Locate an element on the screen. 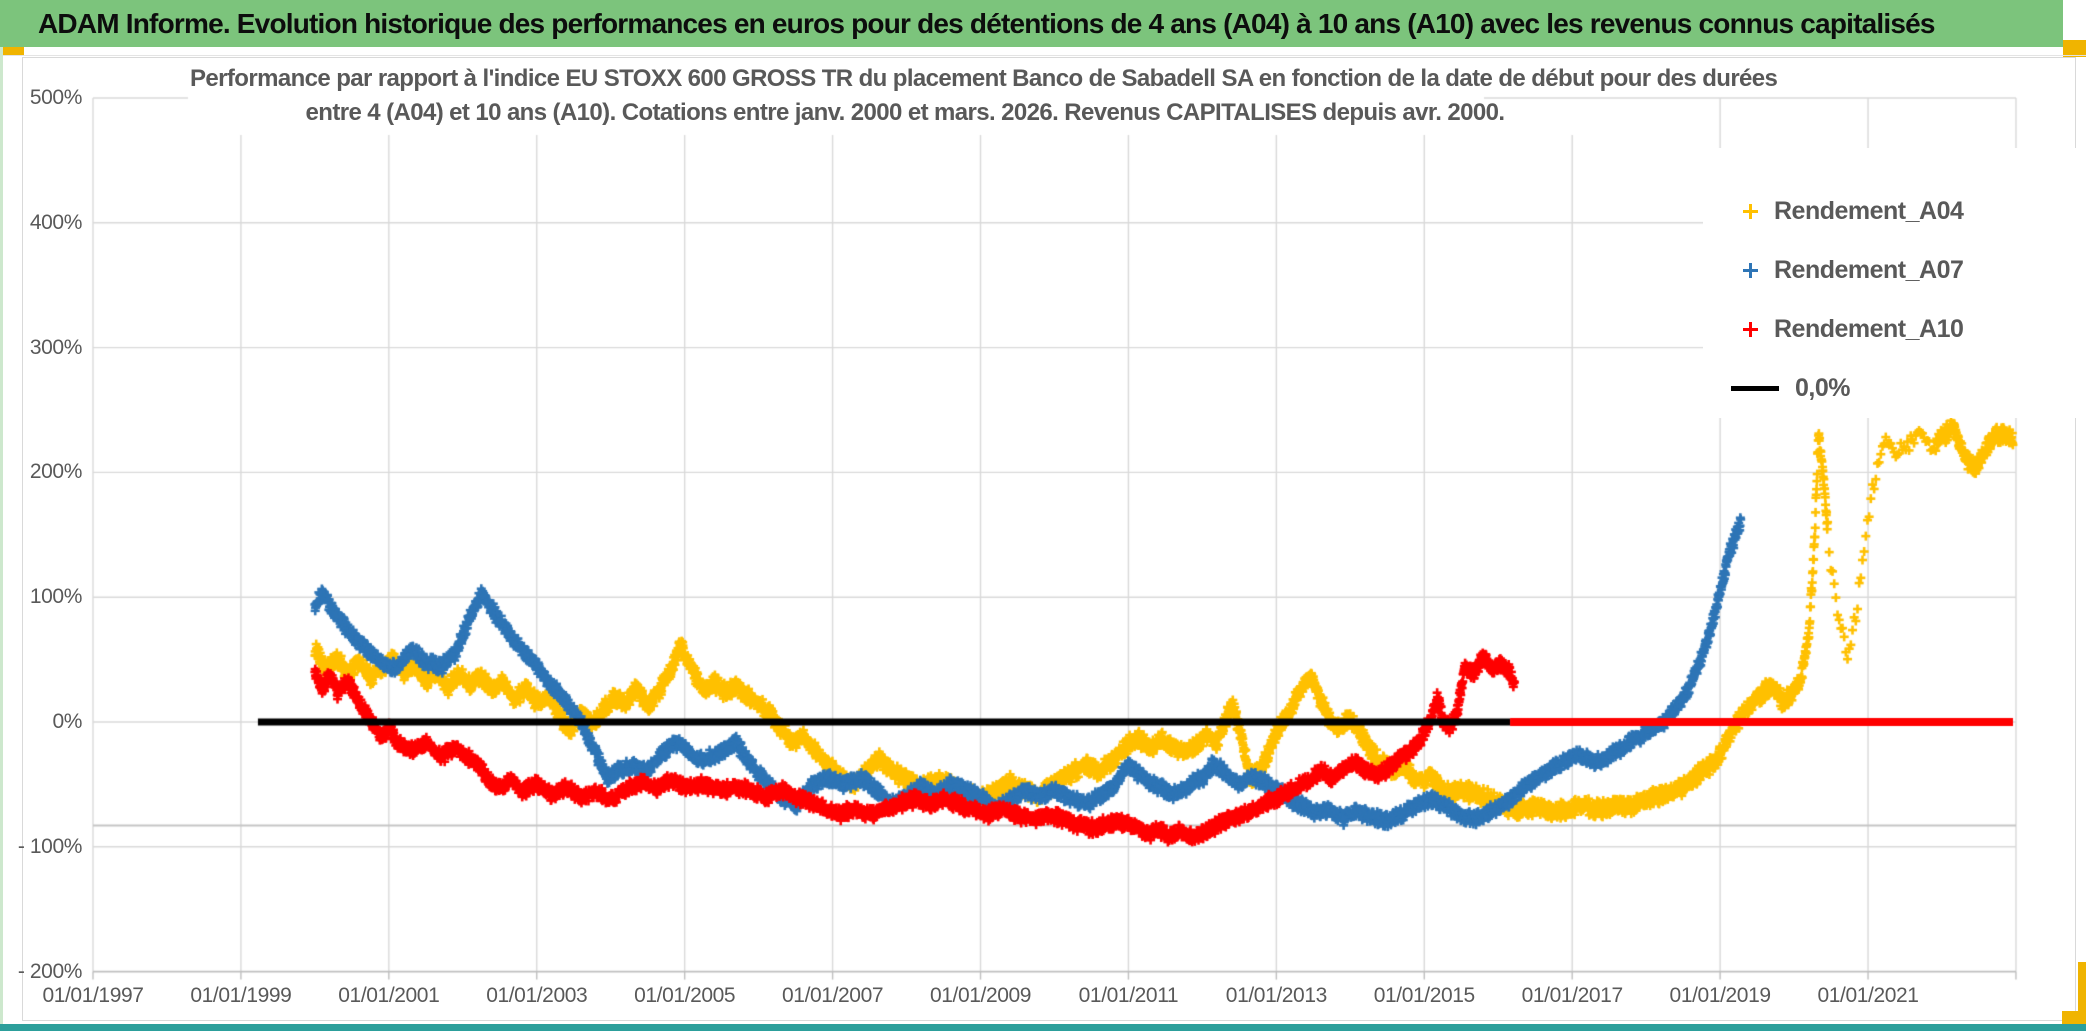 The image size is (2086, 1031). x-axis-tick-label: 01/01/2003 is located at coordinates (537, 995).